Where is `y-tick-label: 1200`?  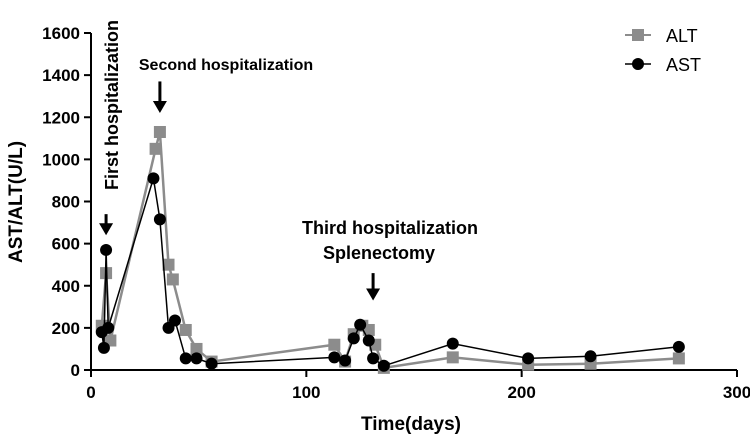
y-tick-label: 1200 is located at coordinates (61, 117).